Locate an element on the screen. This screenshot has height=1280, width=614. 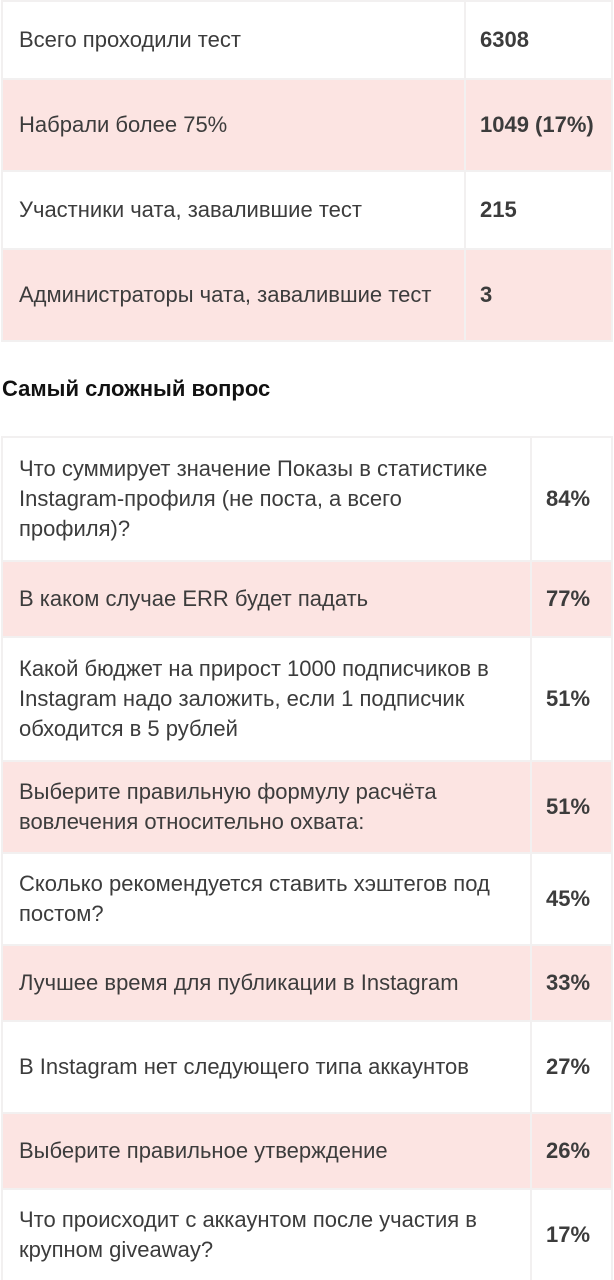
question-percent: 45% is located at coordinates (571, 899).